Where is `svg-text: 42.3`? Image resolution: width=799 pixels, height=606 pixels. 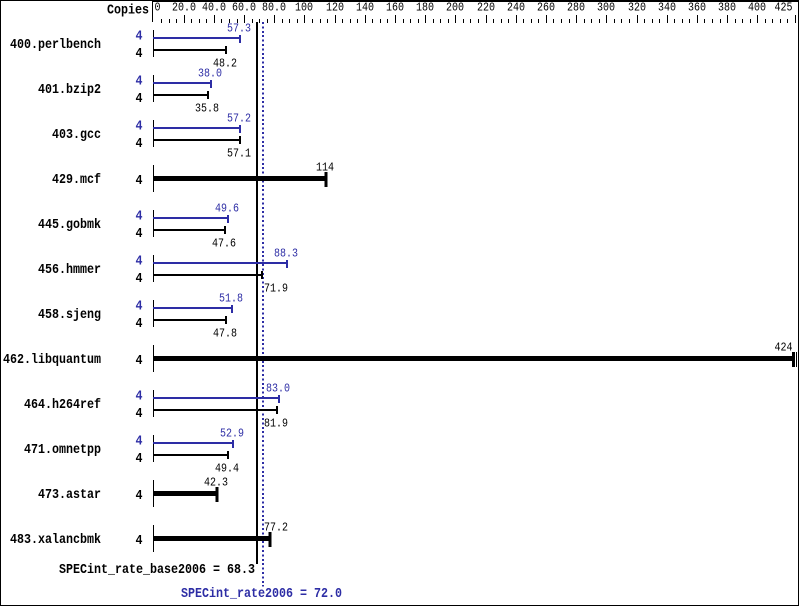 svg-text: 42.3 is located at coordinates (216, 483).